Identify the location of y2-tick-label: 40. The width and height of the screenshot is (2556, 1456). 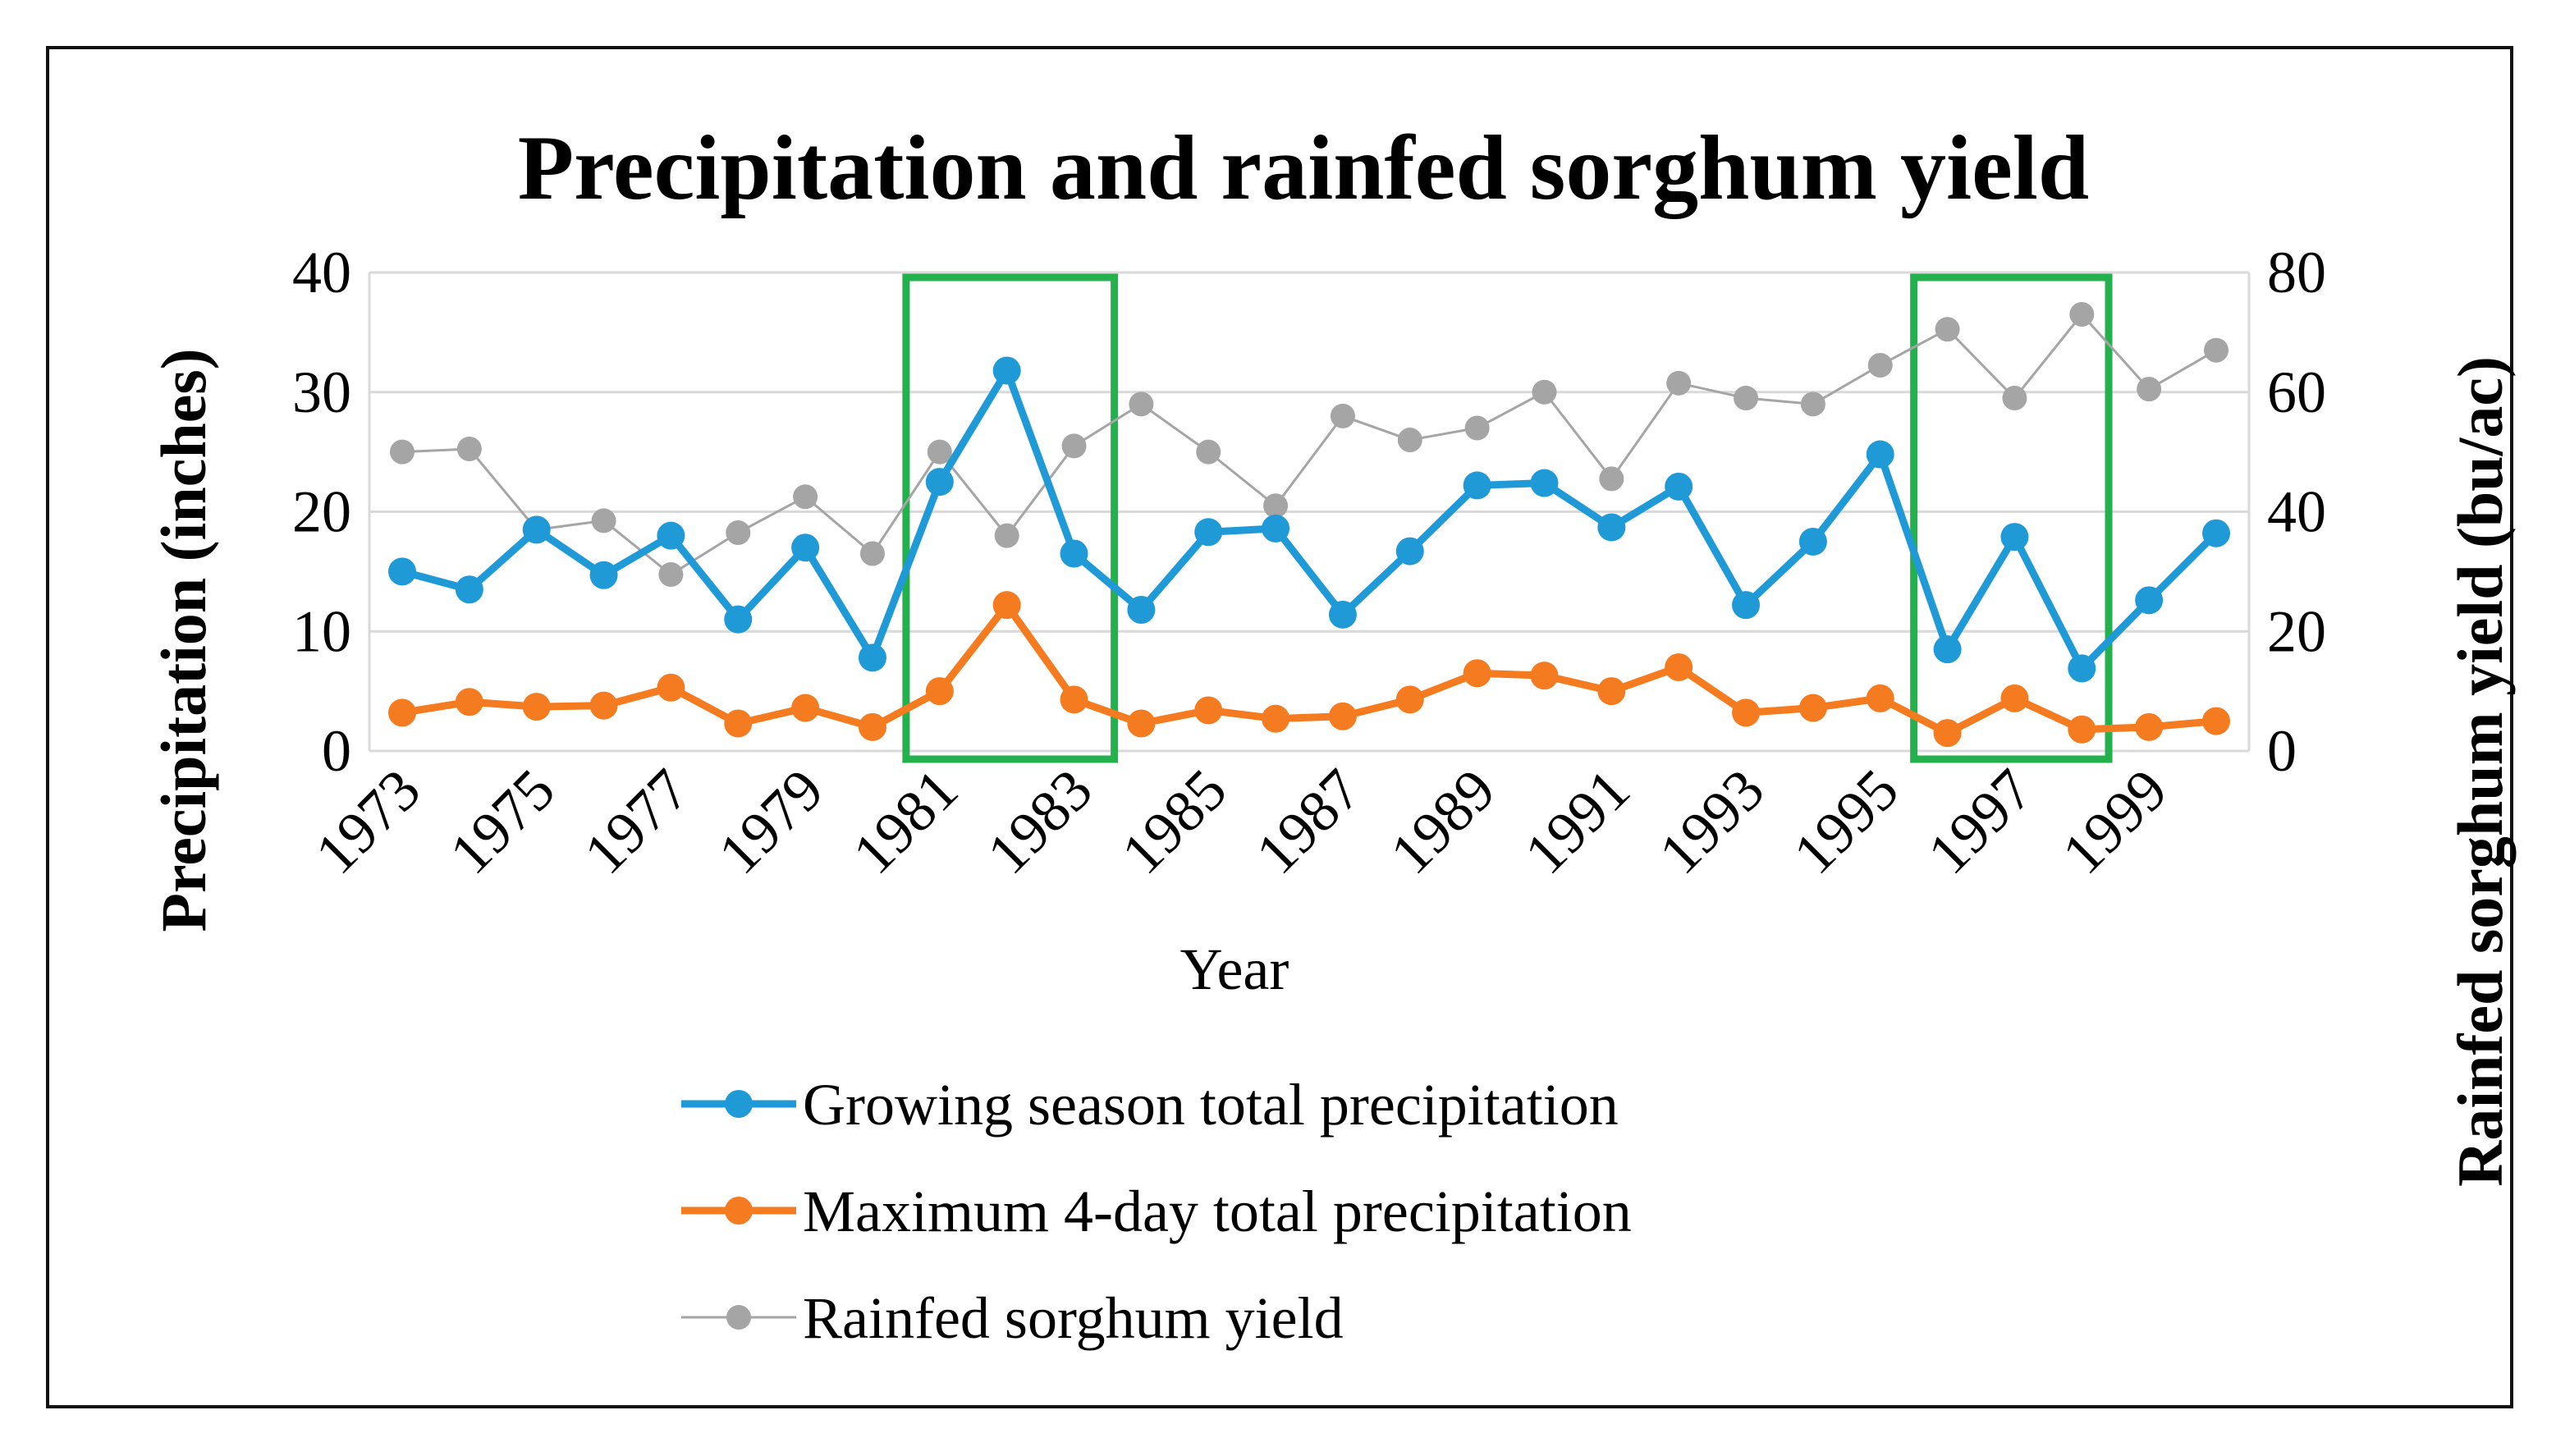
(2296, 512).